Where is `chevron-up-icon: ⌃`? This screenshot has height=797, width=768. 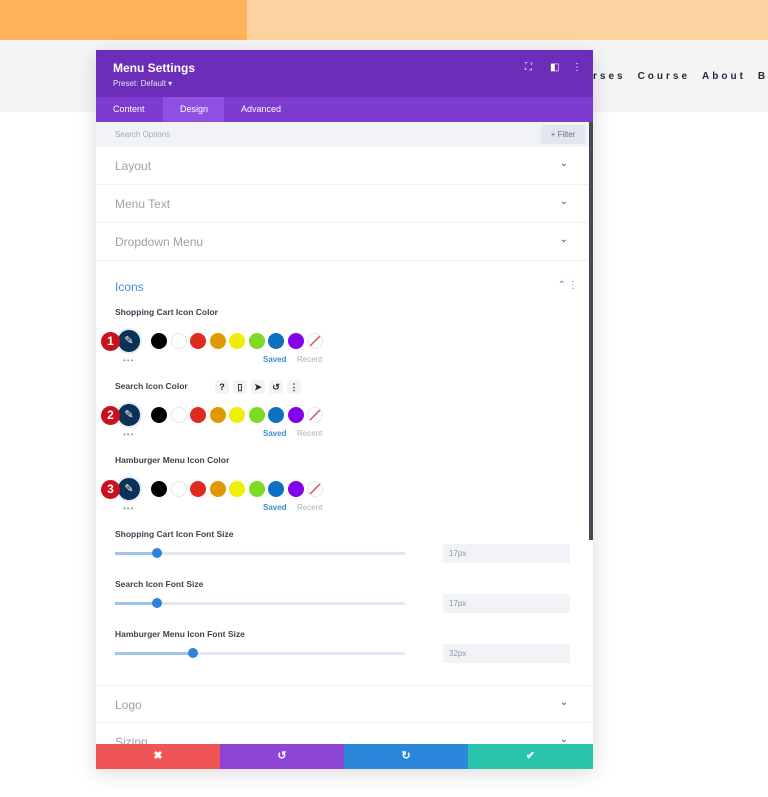
chevron-up-icon: ⌃ is located at coordinates (561, 285).